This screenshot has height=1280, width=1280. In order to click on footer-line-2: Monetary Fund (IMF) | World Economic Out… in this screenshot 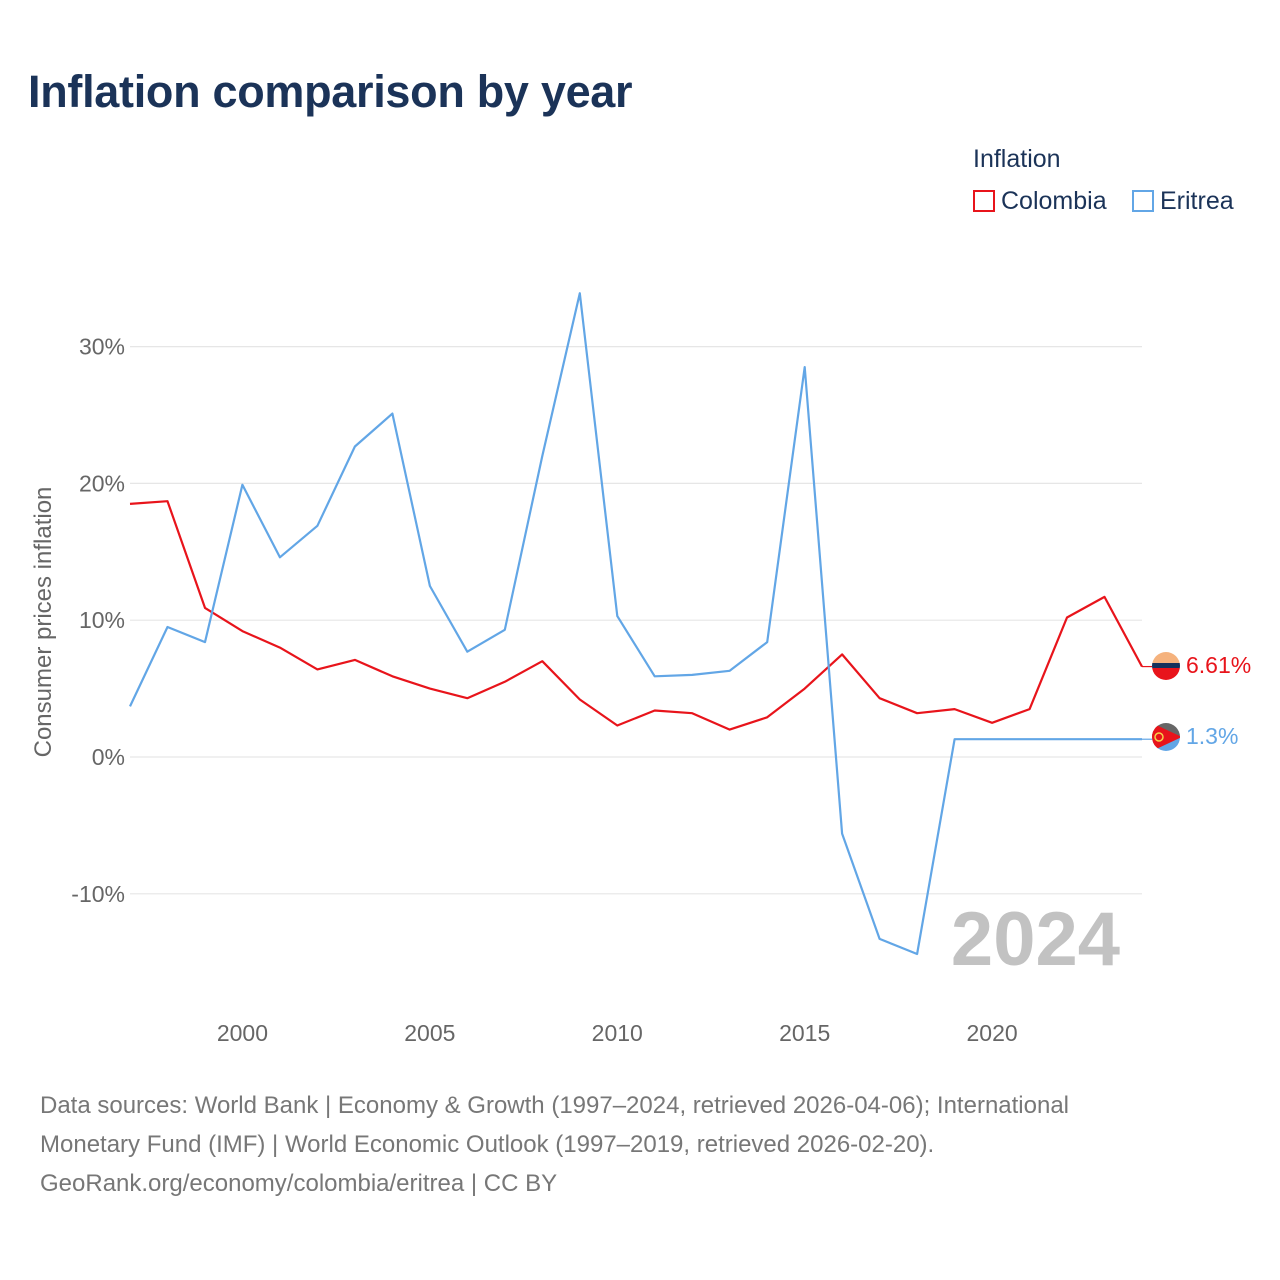, I will do `click(487, 1144)`.